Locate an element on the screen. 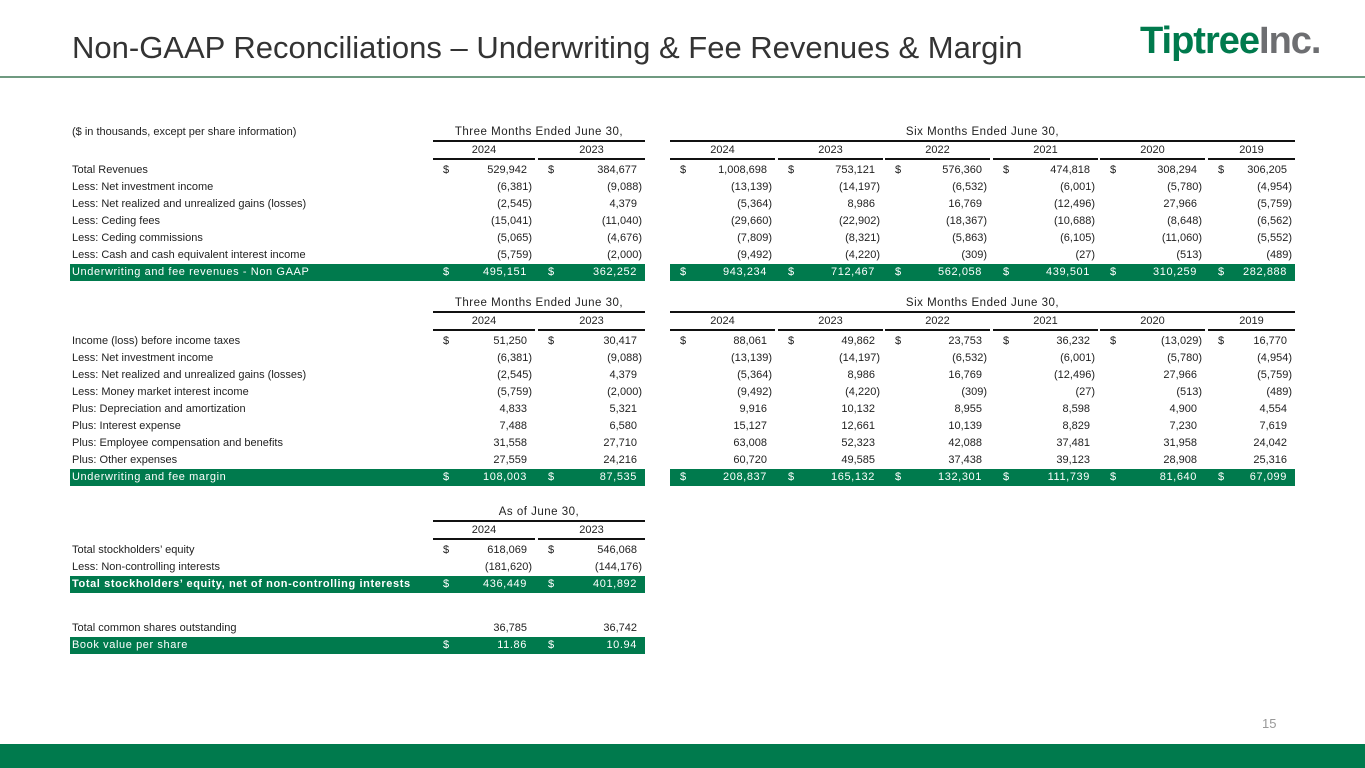 The width and height of the screenshot is (1365, 768). cell-value: 10,132 is located at coordinates (858, 409).